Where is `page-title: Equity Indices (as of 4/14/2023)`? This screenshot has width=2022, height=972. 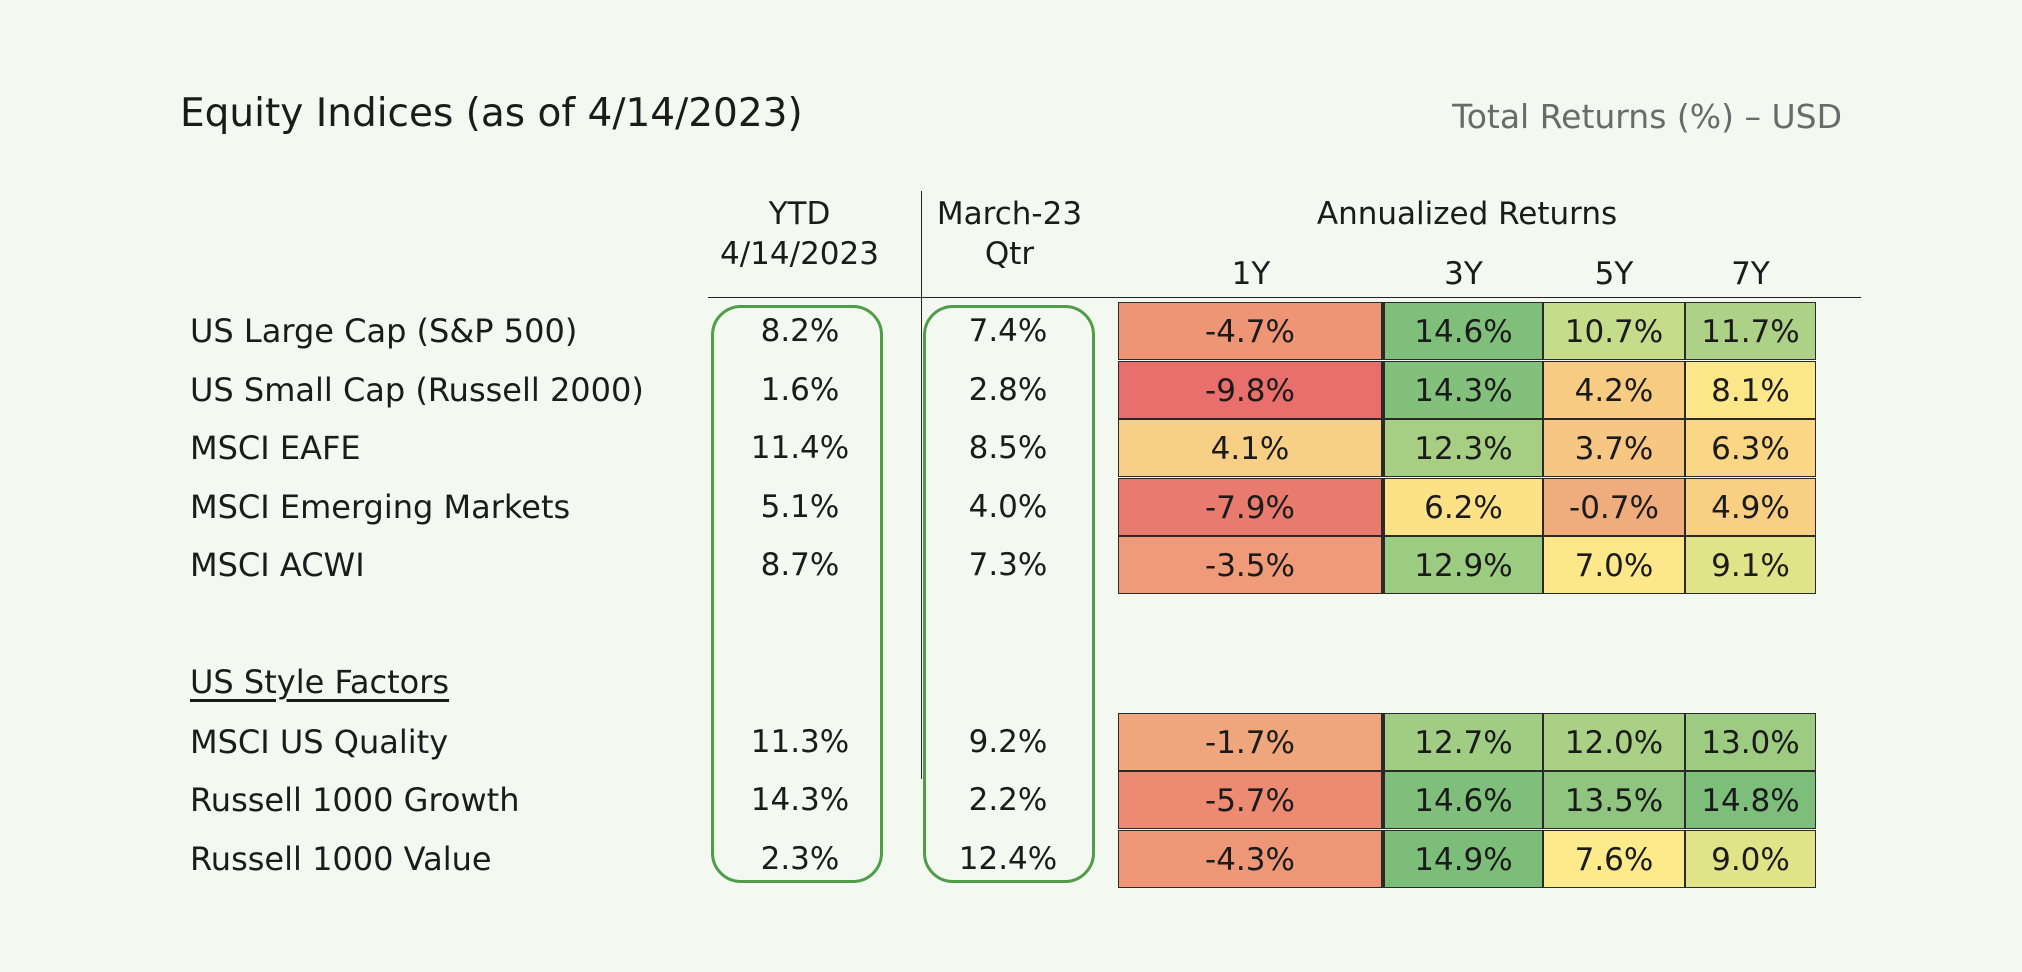
page-title: Equity Indices (as of 4/14/2023) is located at coordinates (491, 113).